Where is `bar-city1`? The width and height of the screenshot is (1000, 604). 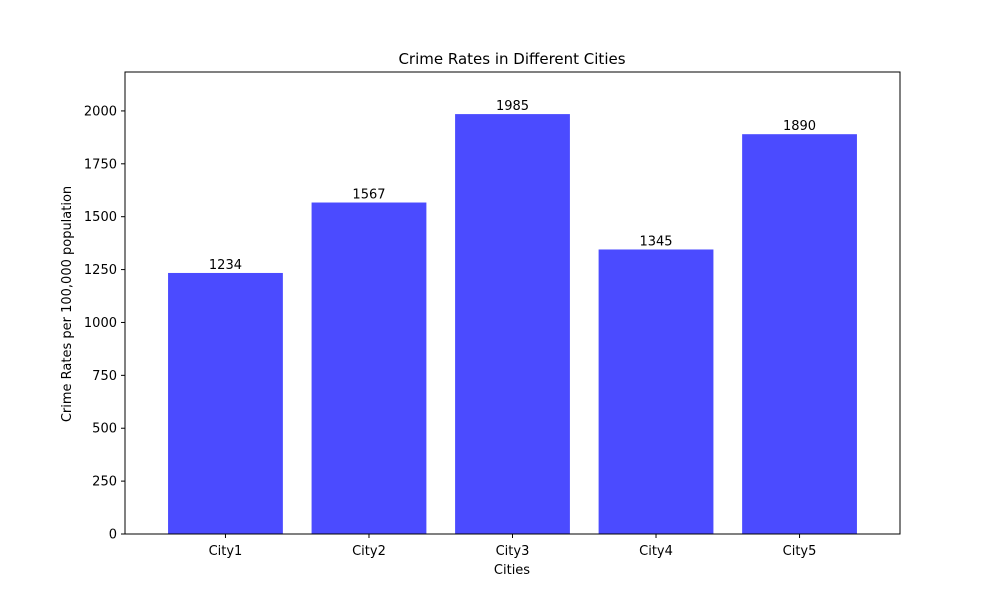 bar-city1 is located at coordinates (225, 403).